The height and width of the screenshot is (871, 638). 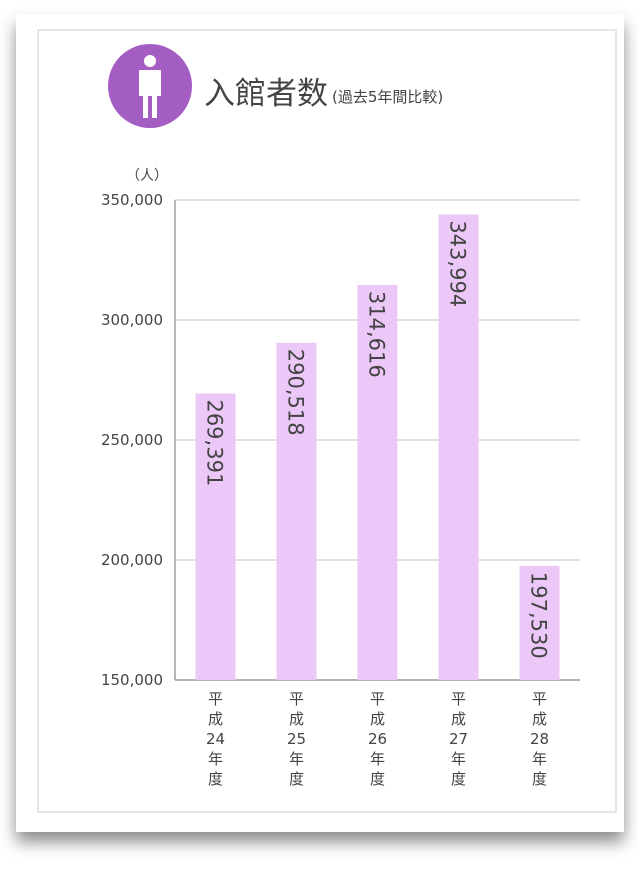 What do you see at coordinates (132, 560) in the screenshot?
I see `y-tick-label: 200,000` at bounding box center [132, 560].